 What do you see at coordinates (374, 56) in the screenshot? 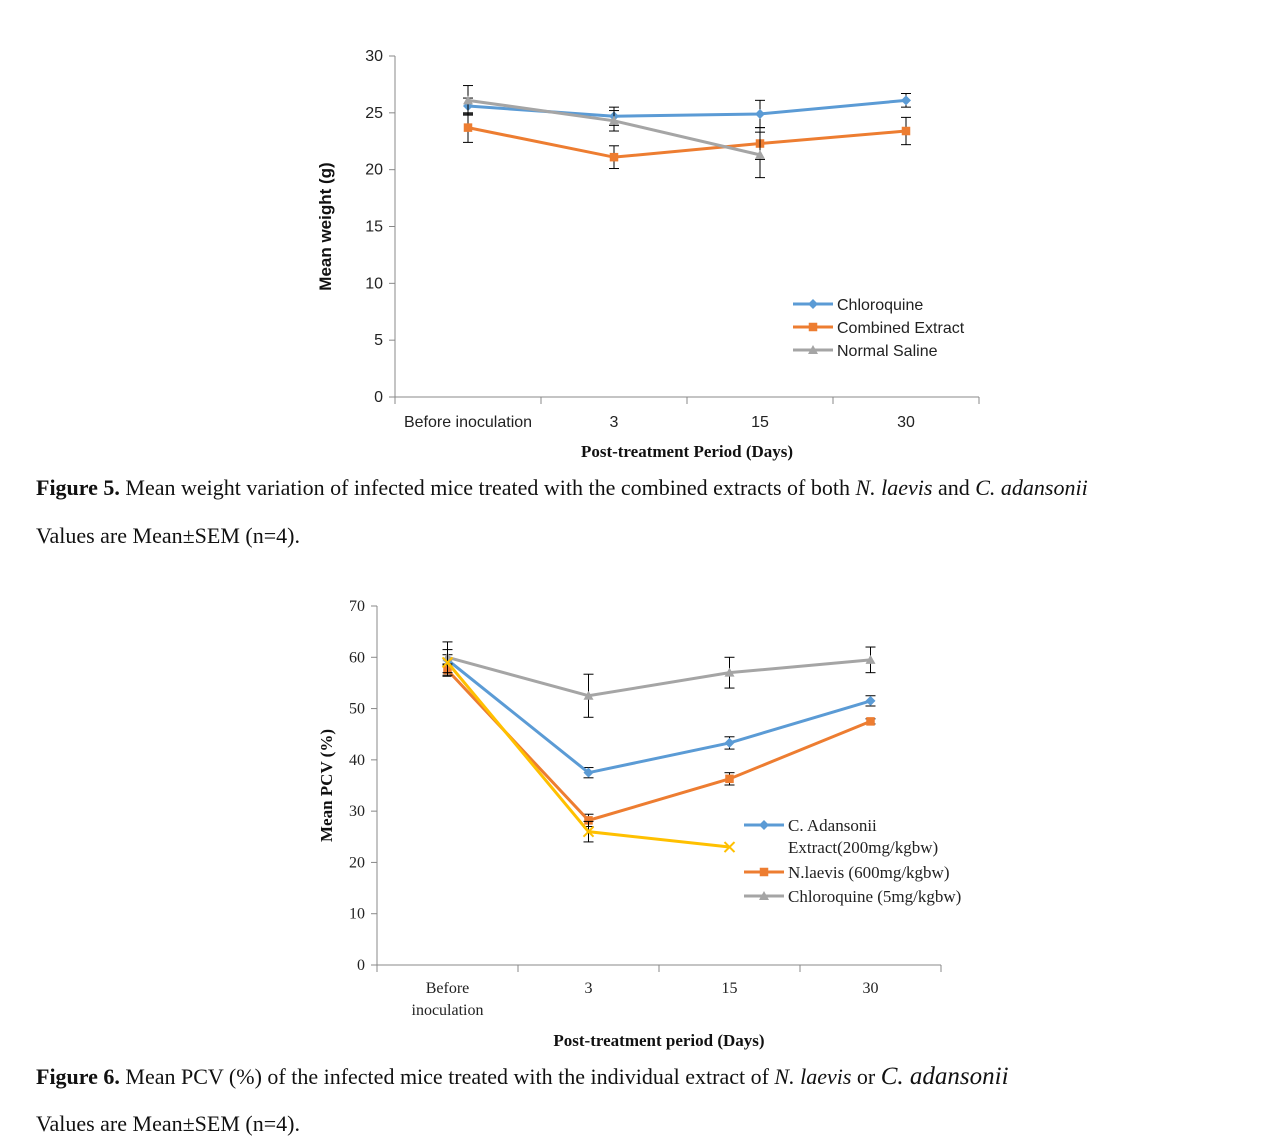
I see `fig5-y-tick-label: 30` at bounding box center [374, 56].